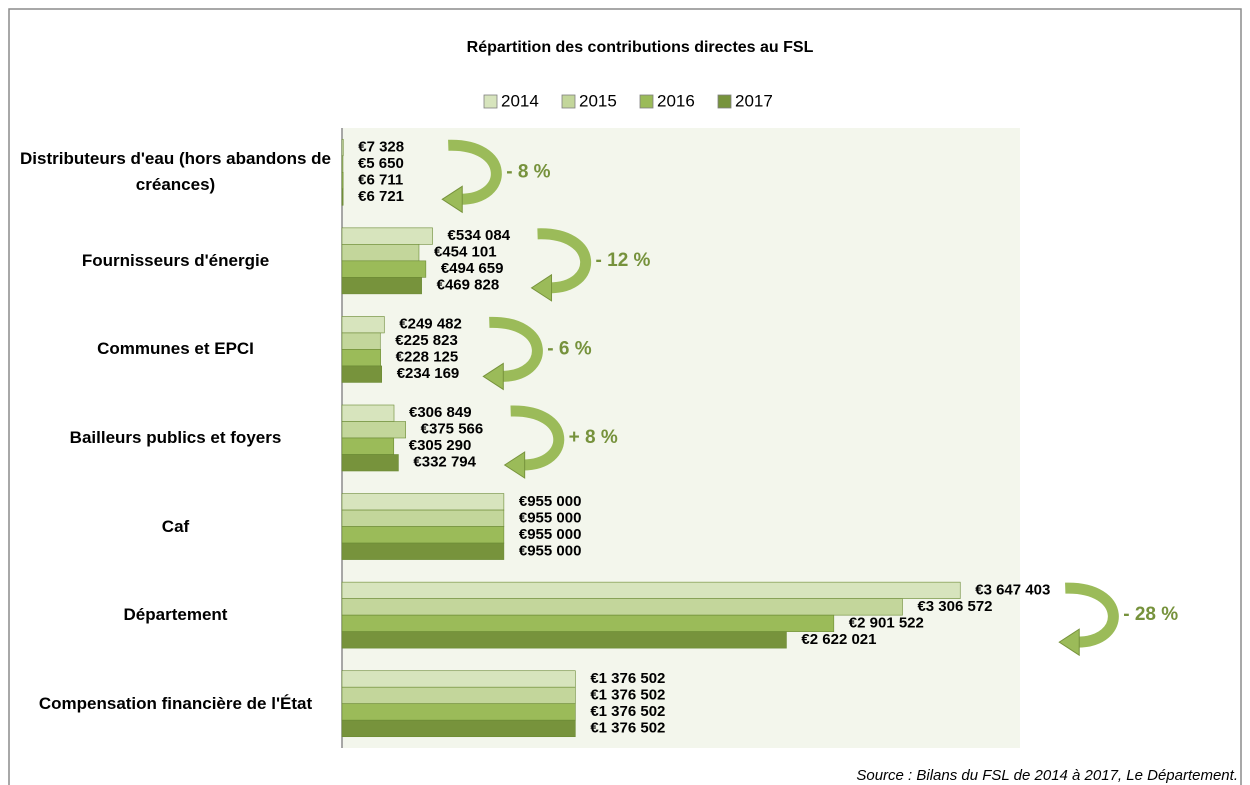 This screenshot has height=785, width=1250. I want to click on value-label: €305 290, so click(440, 445).